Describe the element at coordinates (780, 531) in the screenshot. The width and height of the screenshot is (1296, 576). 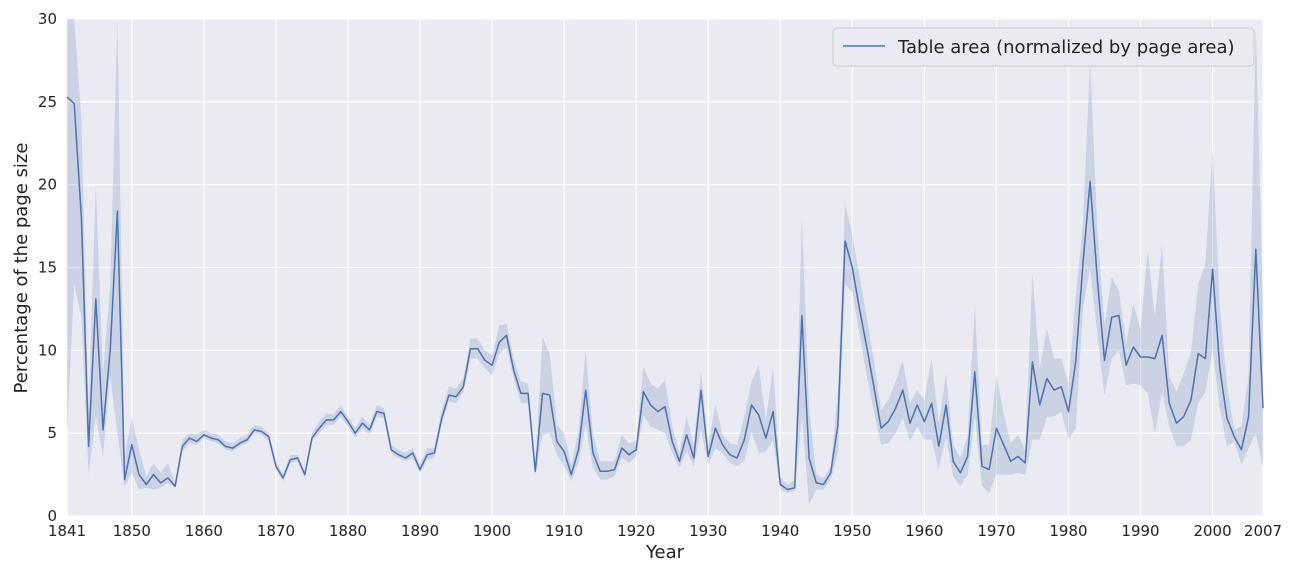
I see `x-tick-label: 1940` at that location.